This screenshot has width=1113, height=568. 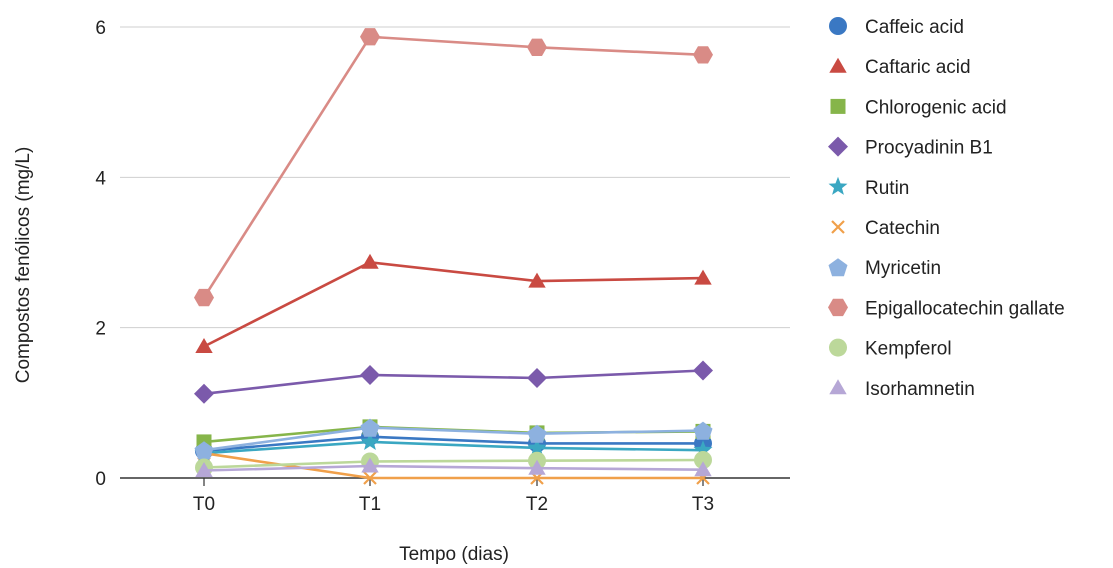 What do you see at coordinates (965, 308) in the screenshot?
I see `legend-label: Epigallocatechin gallate` at bounding box center [965, 308].